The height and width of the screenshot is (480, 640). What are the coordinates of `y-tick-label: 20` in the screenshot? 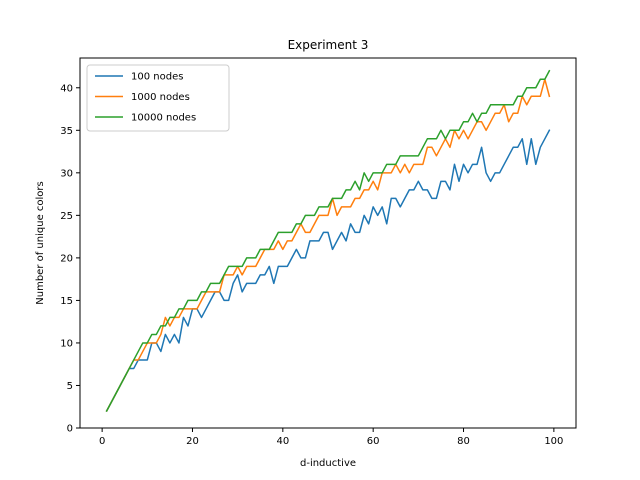 It's located at (66, 258).